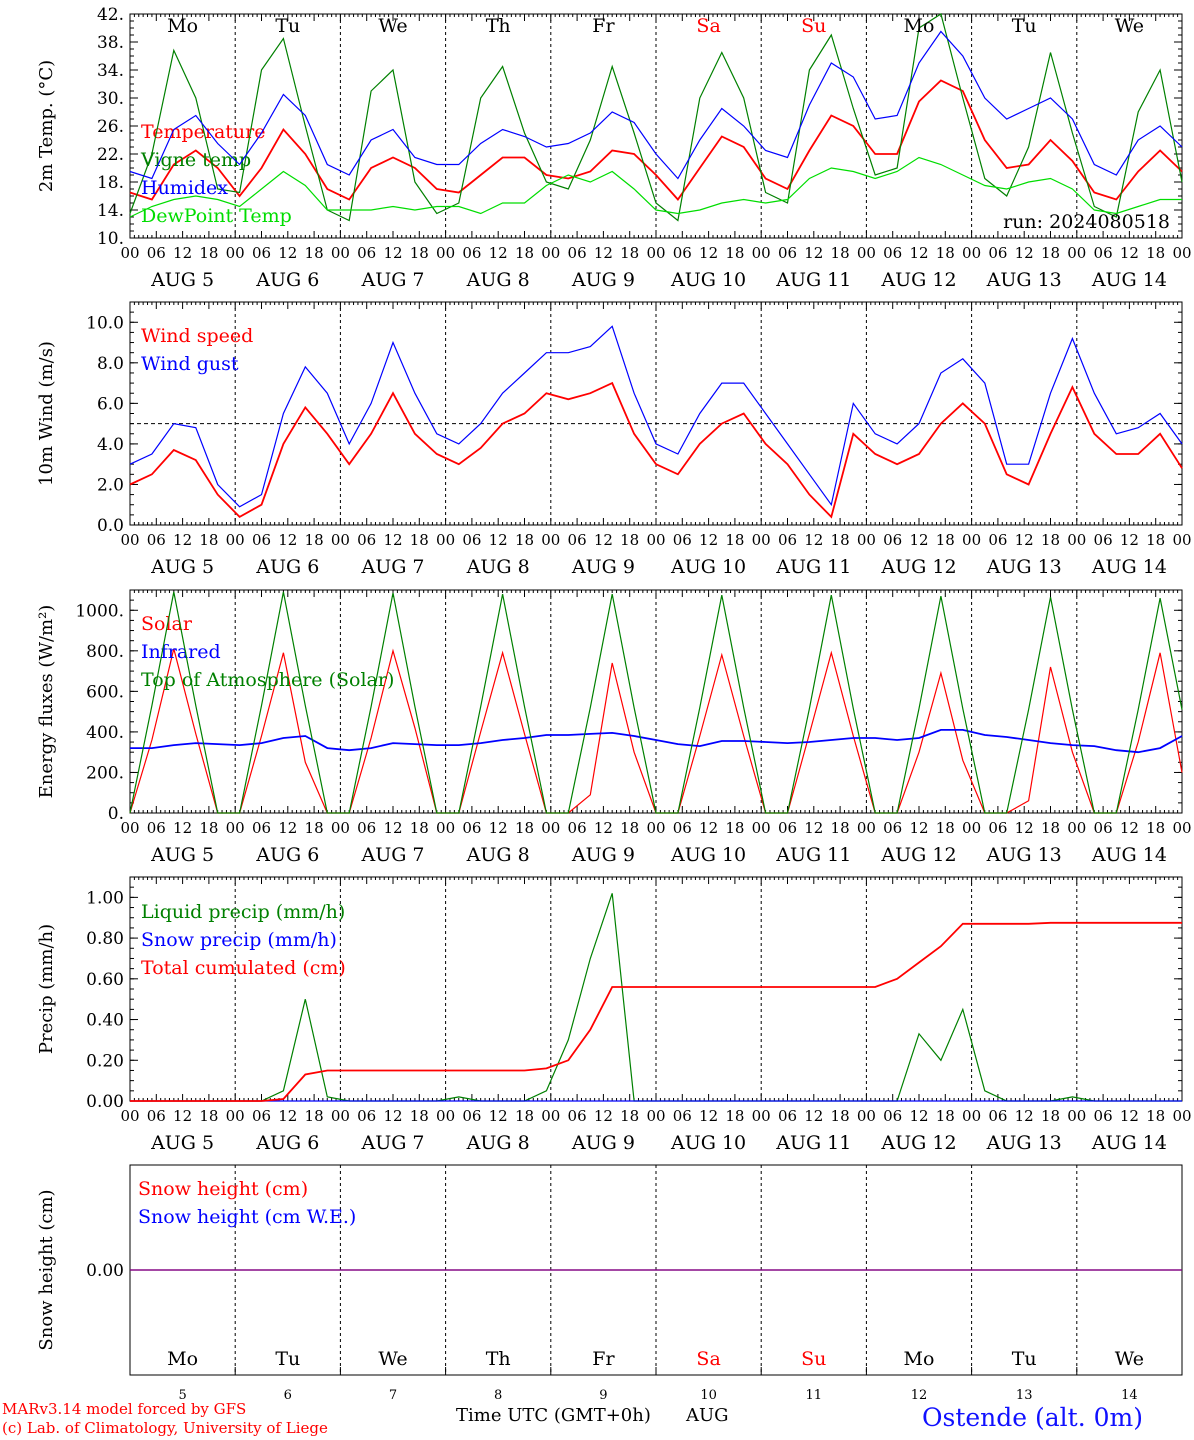 This screenshot has width=1194, height=1440. What do you see at coordinates (707, 1415) in the screenshot?
I see `month-label: AUG` at bounding box center [707, 1415].